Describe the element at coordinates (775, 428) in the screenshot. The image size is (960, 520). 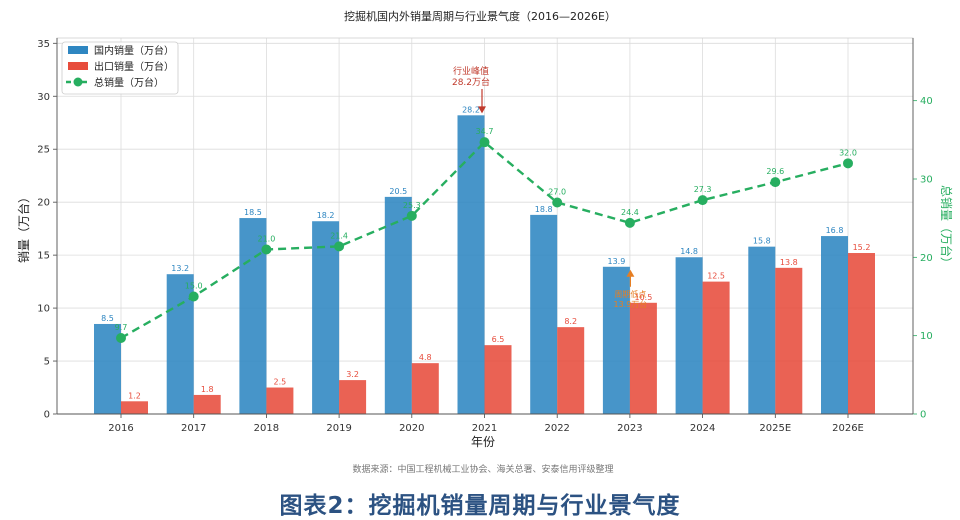
I see `x-tick-label: 2025E` at that location.